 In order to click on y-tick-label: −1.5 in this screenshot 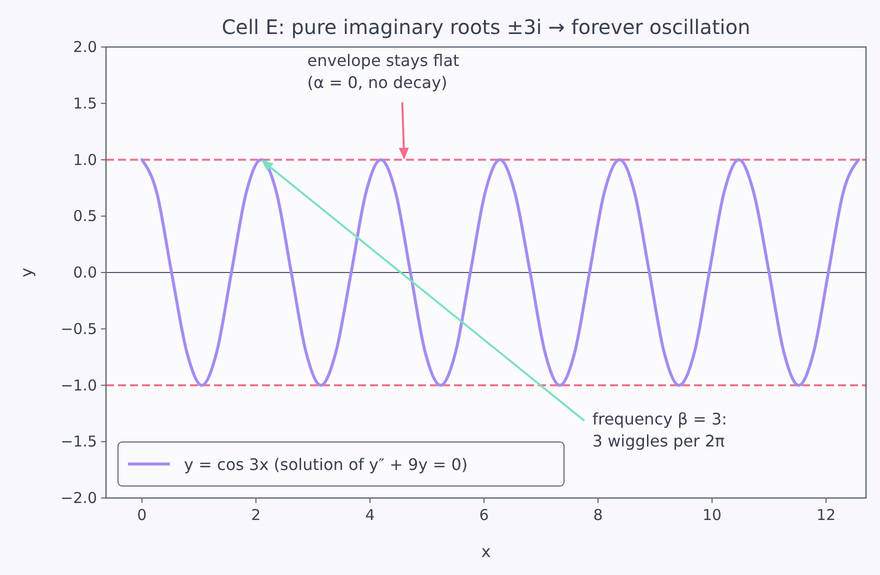, I will do `click(78, 441)`.